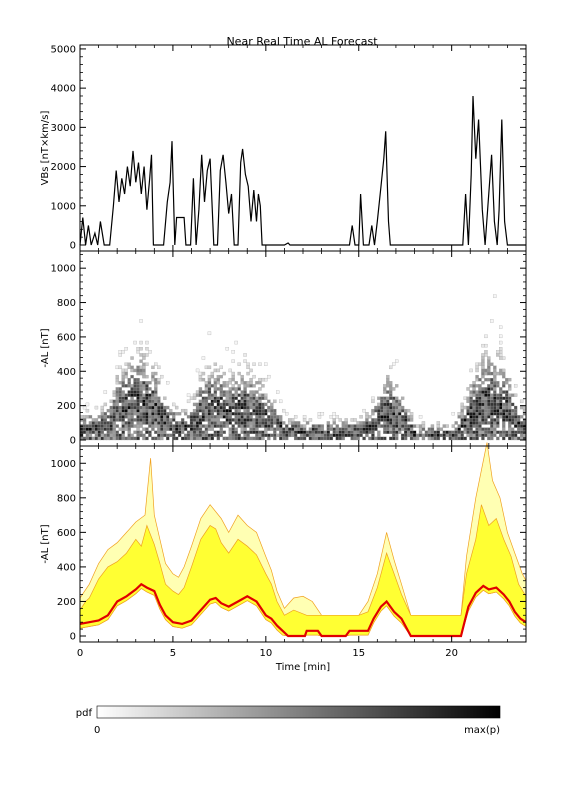 The image size is (576, 792). I want to click on y-tick-label: 800, so click(66, 303).